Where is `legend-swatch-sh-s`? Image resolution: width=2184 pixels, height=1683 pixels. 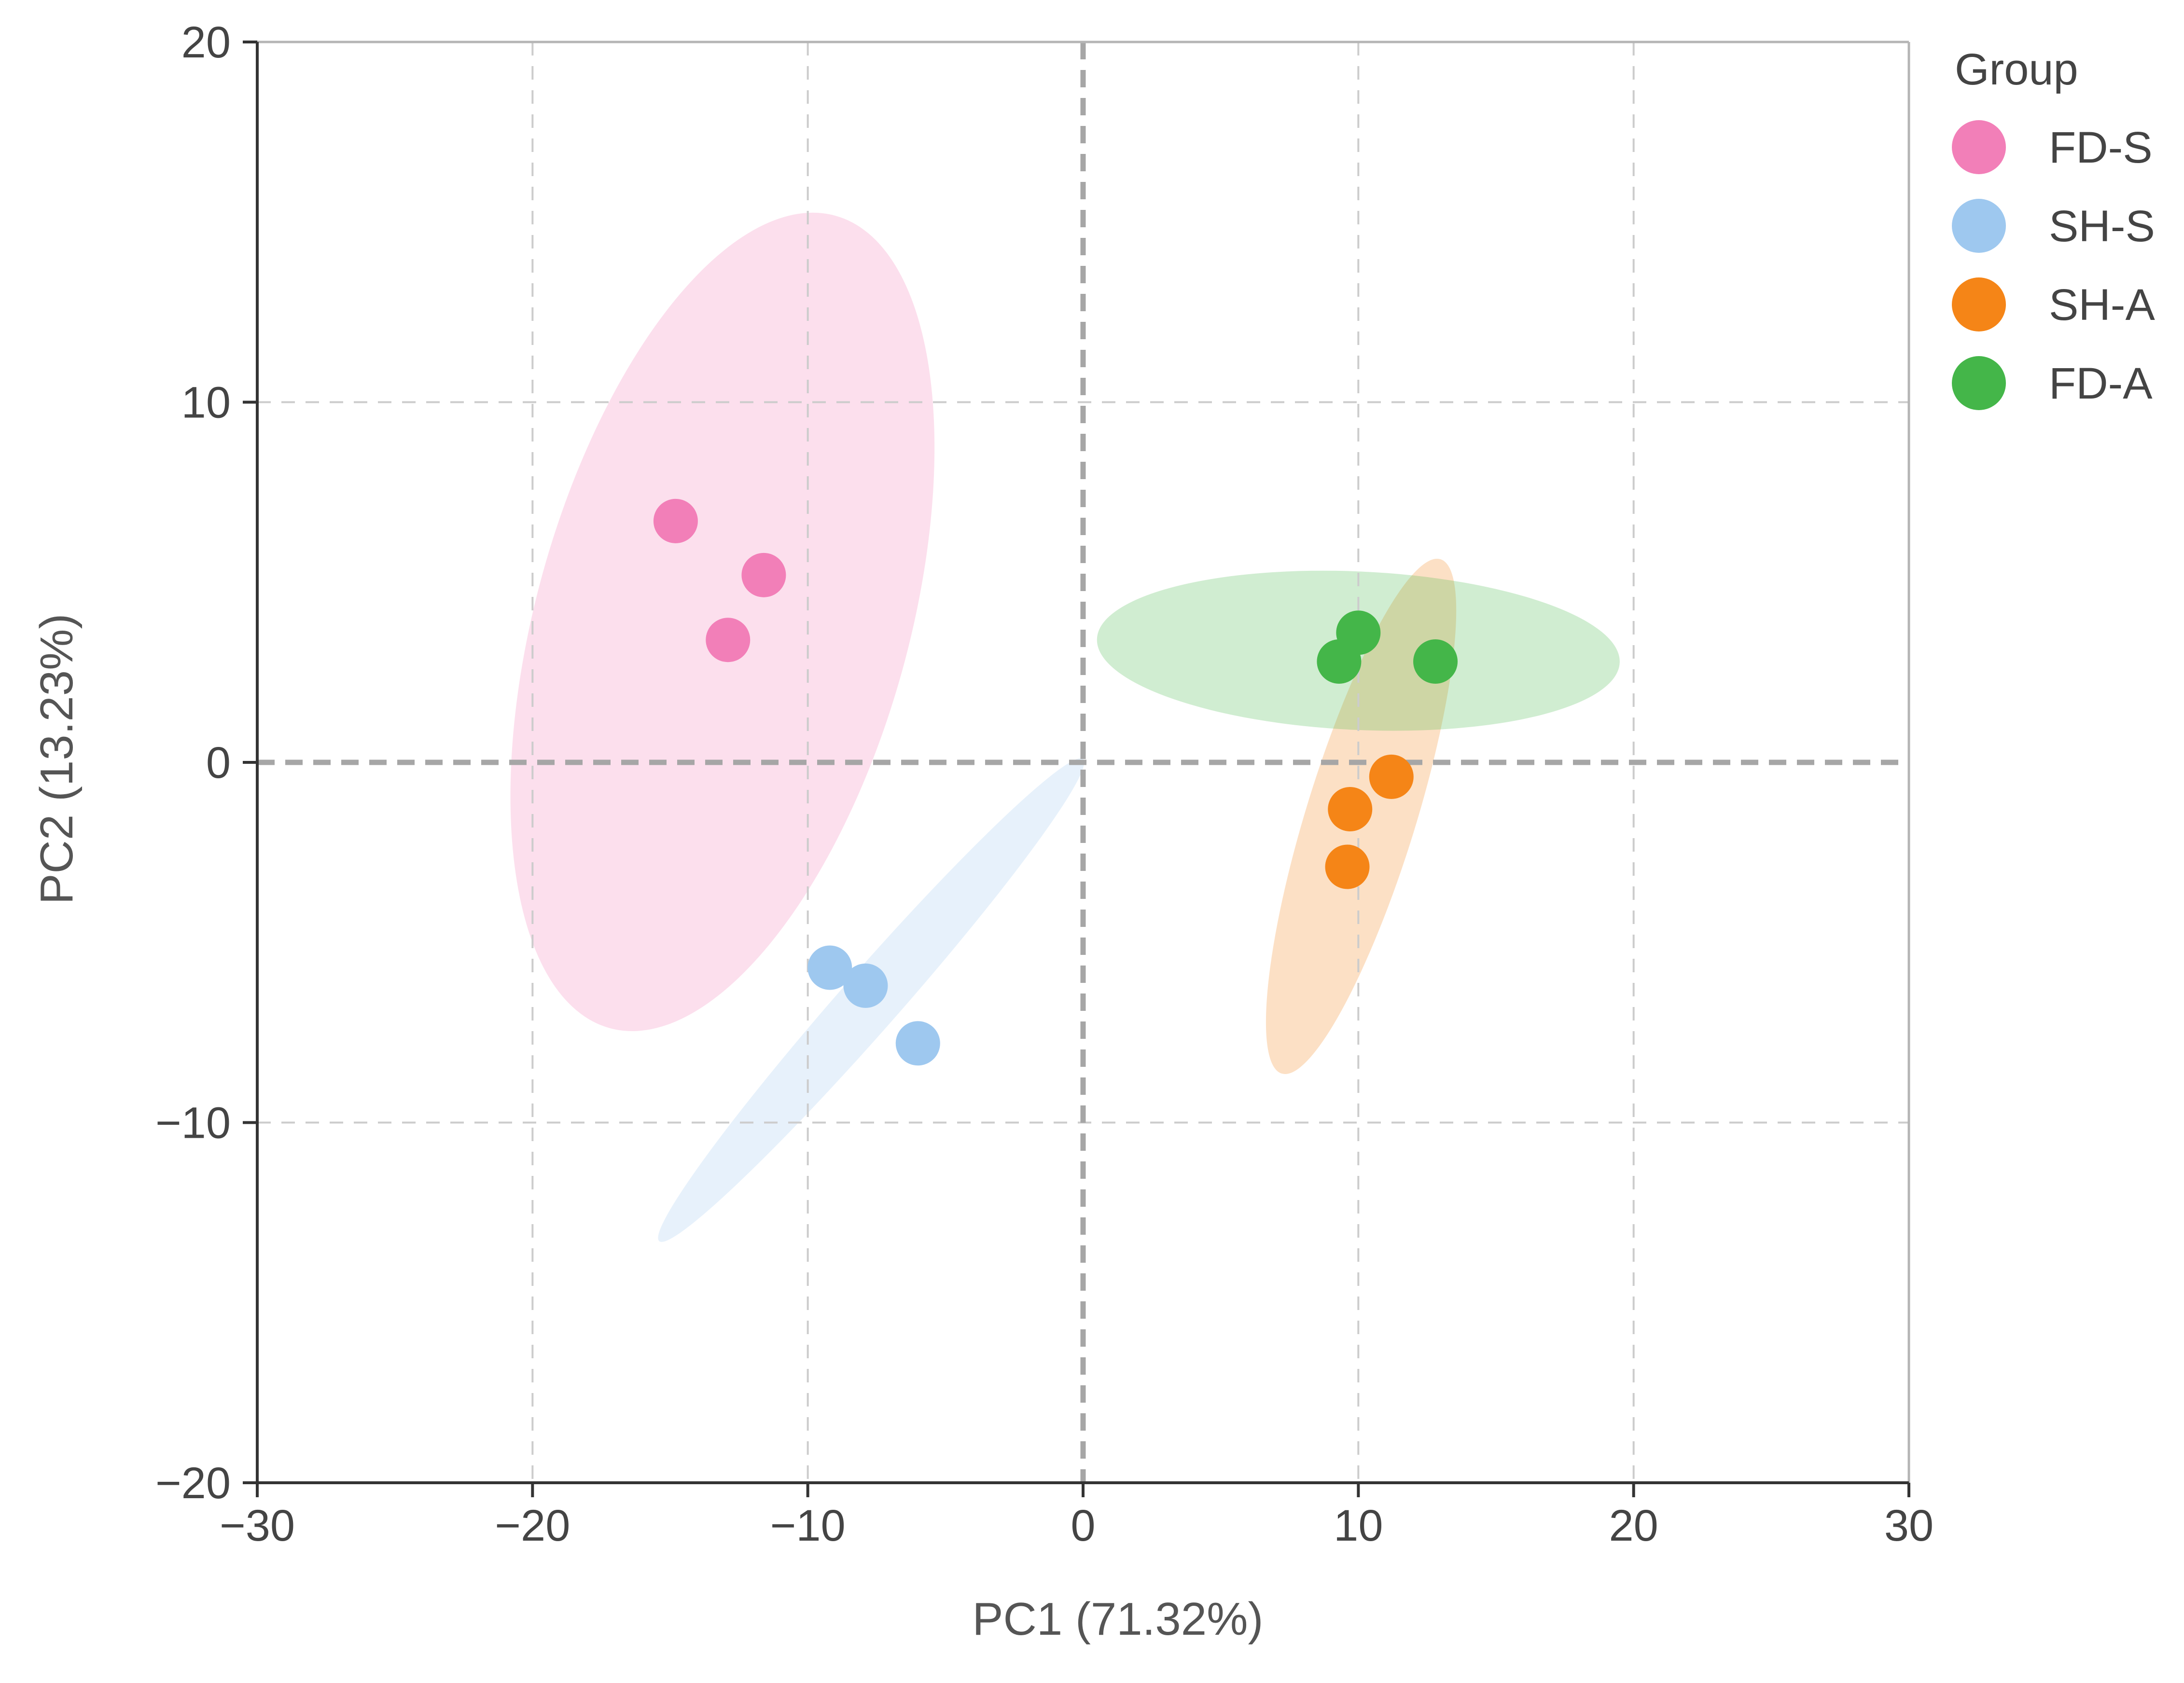
legend-swatch-sh-s is located at coordinates (1979, 226).